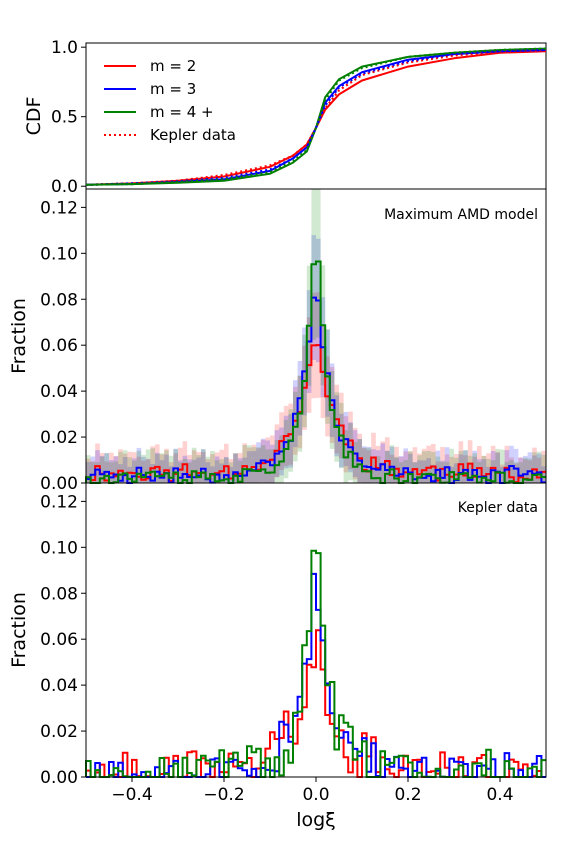 This screenshot has width=576, height=864. What do you see at coordinates (59, 300) in the screenshot?
I see `model-ytick-label: 0.08` at bounding box center [59, 300].